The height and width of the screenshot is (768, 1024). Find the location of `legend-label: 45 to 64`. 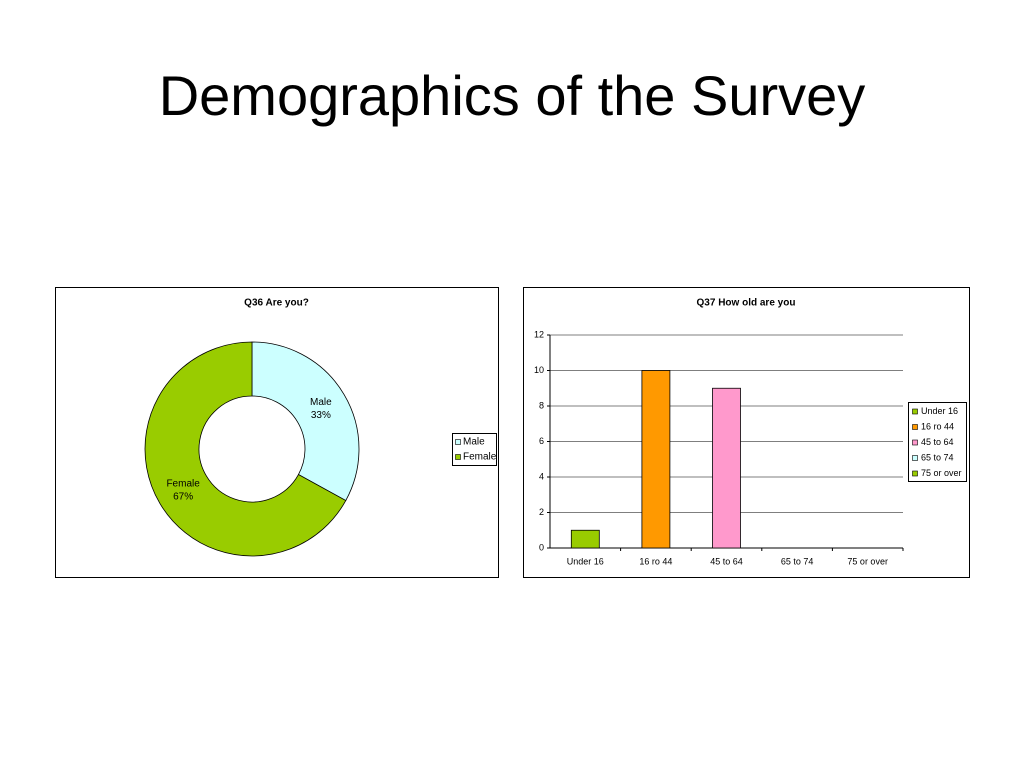

legend-label: 45 to 64 is located at coordinates (937, 442).